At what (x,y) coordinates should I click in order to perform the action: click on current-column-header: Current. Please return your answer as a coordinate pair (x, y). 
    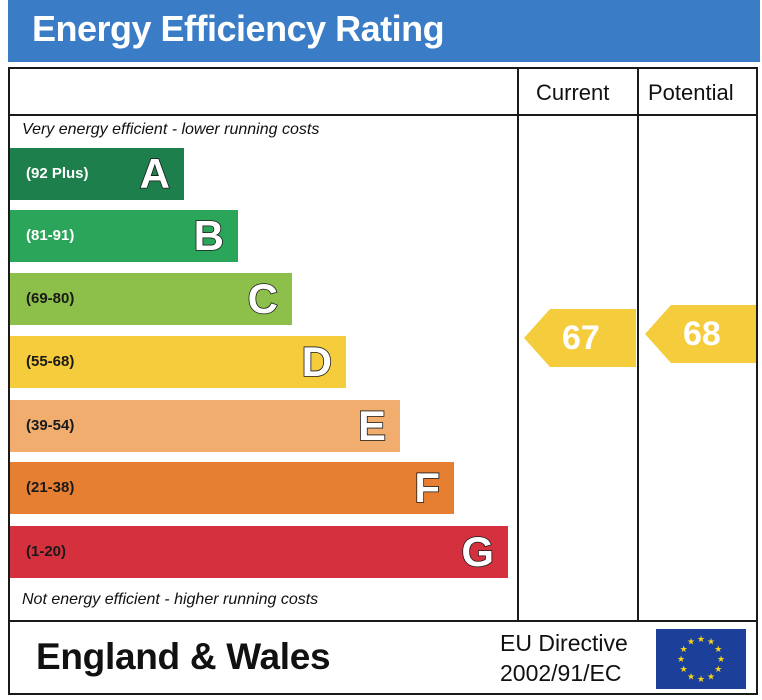
    Looking at the image, I should click on (573, 92).